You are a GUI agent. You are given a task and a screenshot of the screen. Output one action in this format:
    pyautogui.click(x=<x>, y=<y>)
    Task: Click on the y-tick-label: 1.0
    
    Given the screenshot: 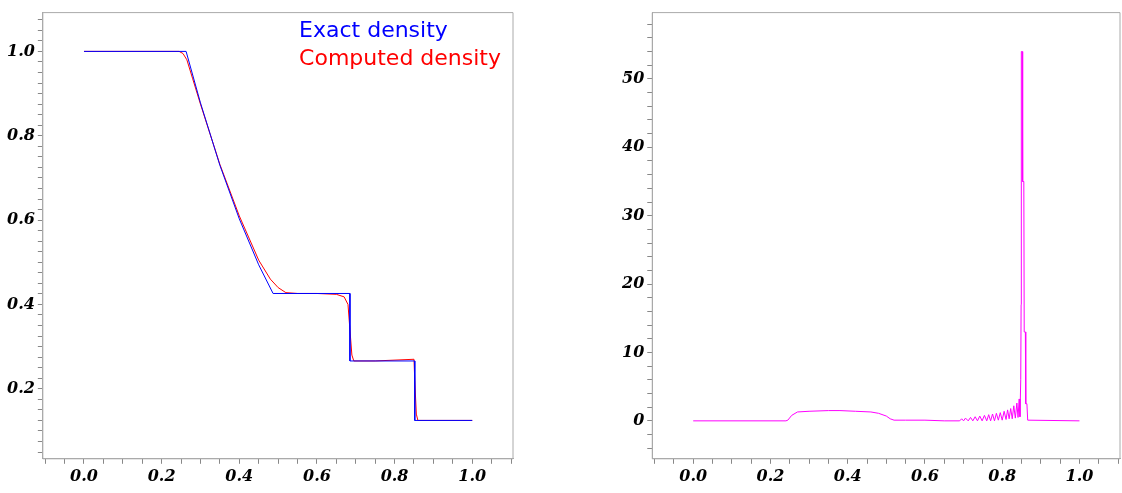 What is the action you would take?
    pyautogui.click(x=20, y=50)
    